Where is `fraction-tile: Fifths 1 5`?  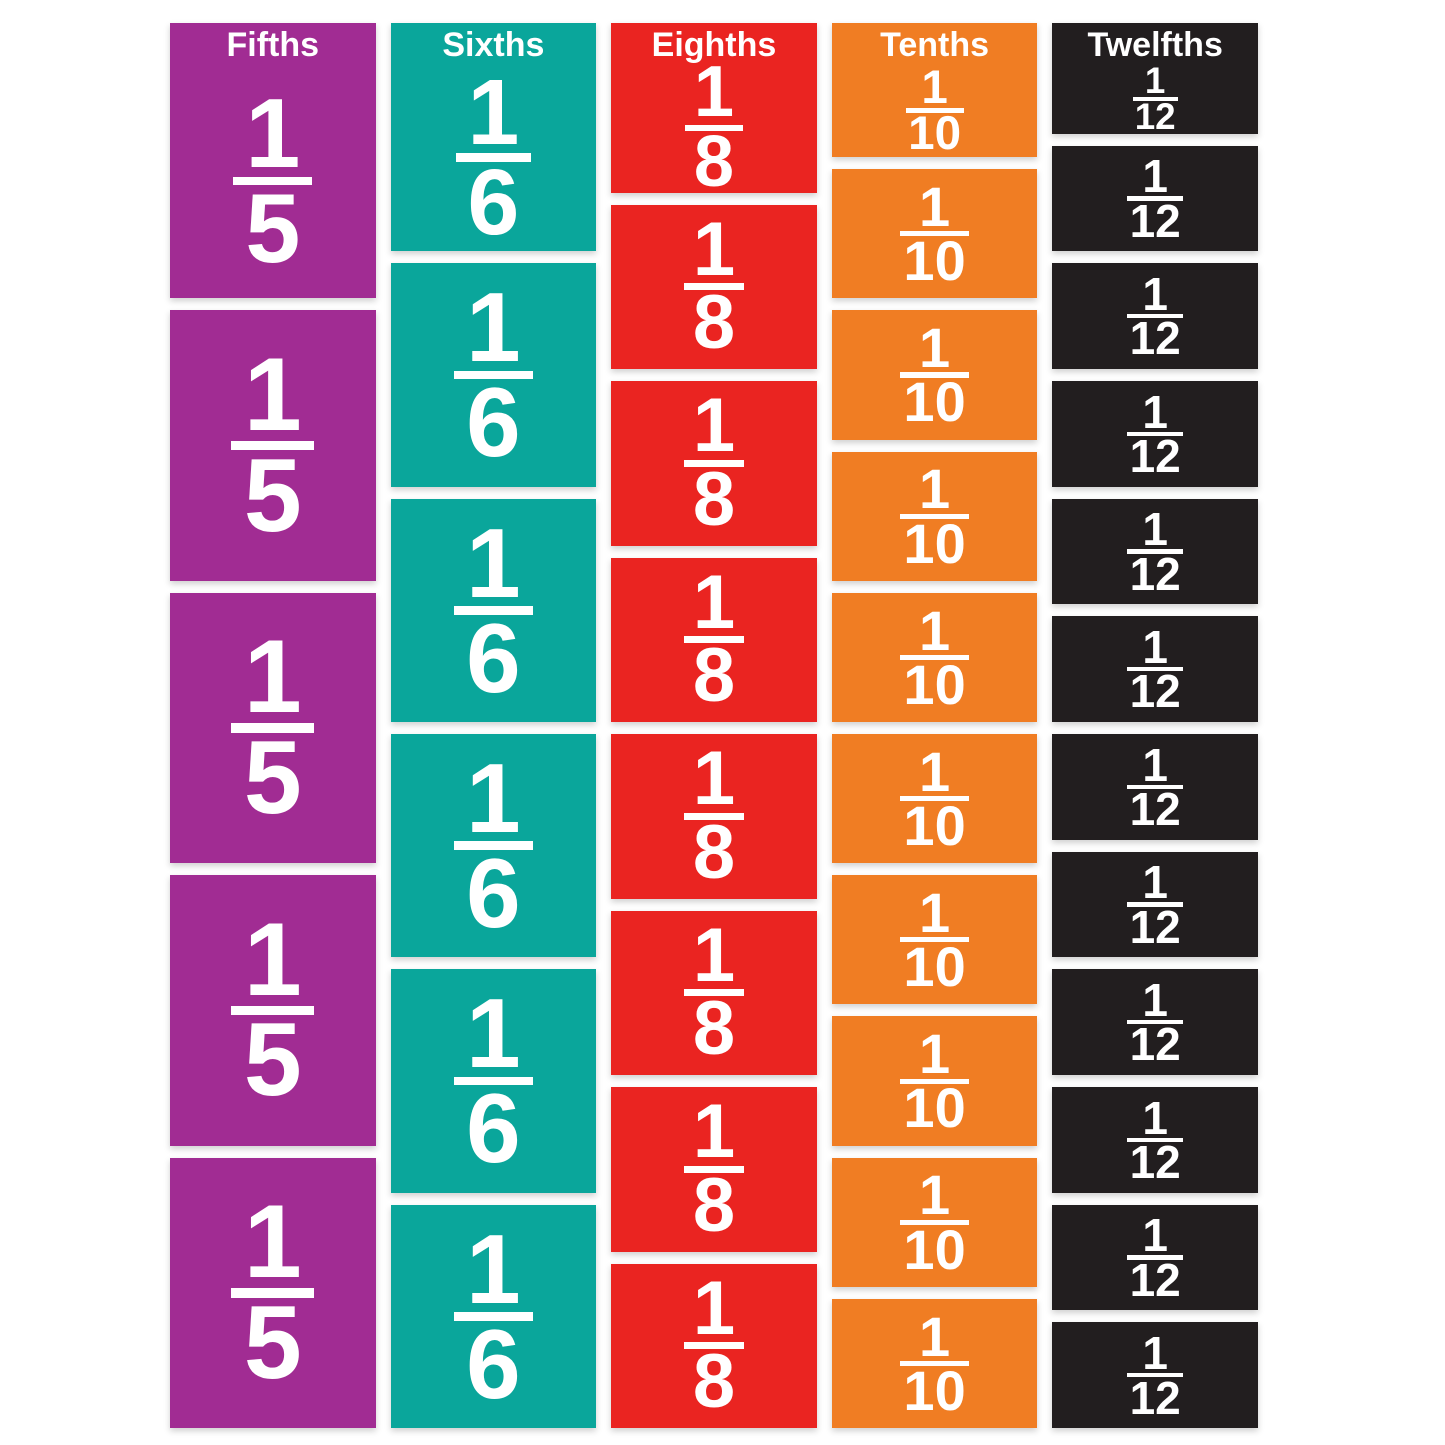
fraction-tile: Fifths 1 5 is located at coordinates (273, 161).